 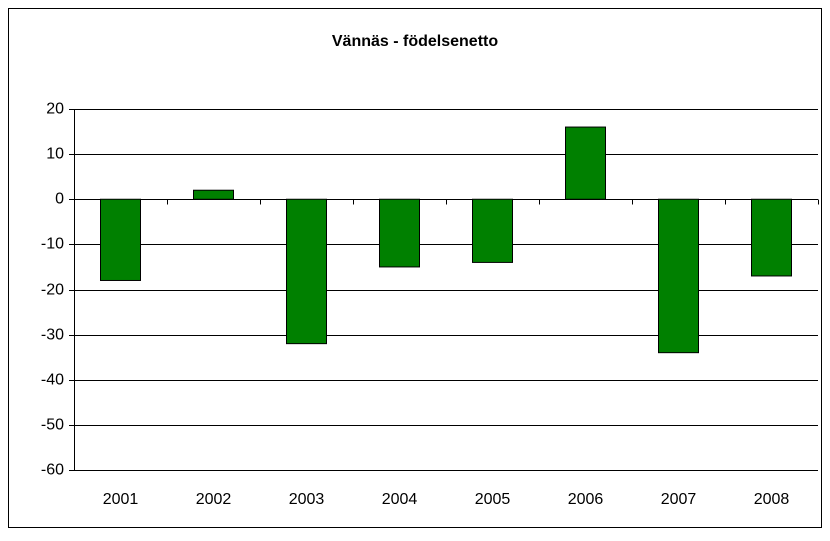 What do you see at coordinates (55, 154) in the screenshot?
I see `y-tick-label: 10` at bounding box center [55, 154].